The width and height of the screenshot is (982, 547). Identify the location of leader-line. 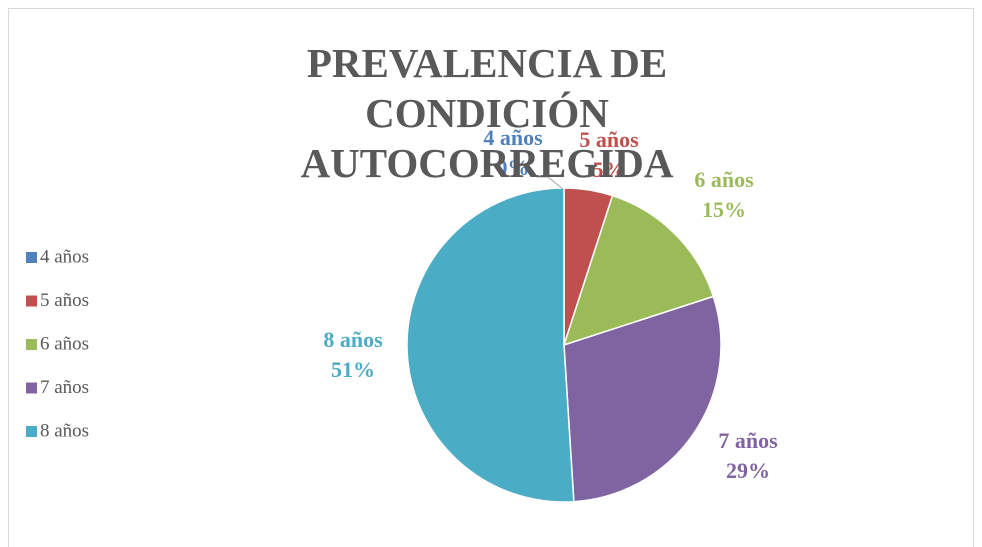
(550, 183).